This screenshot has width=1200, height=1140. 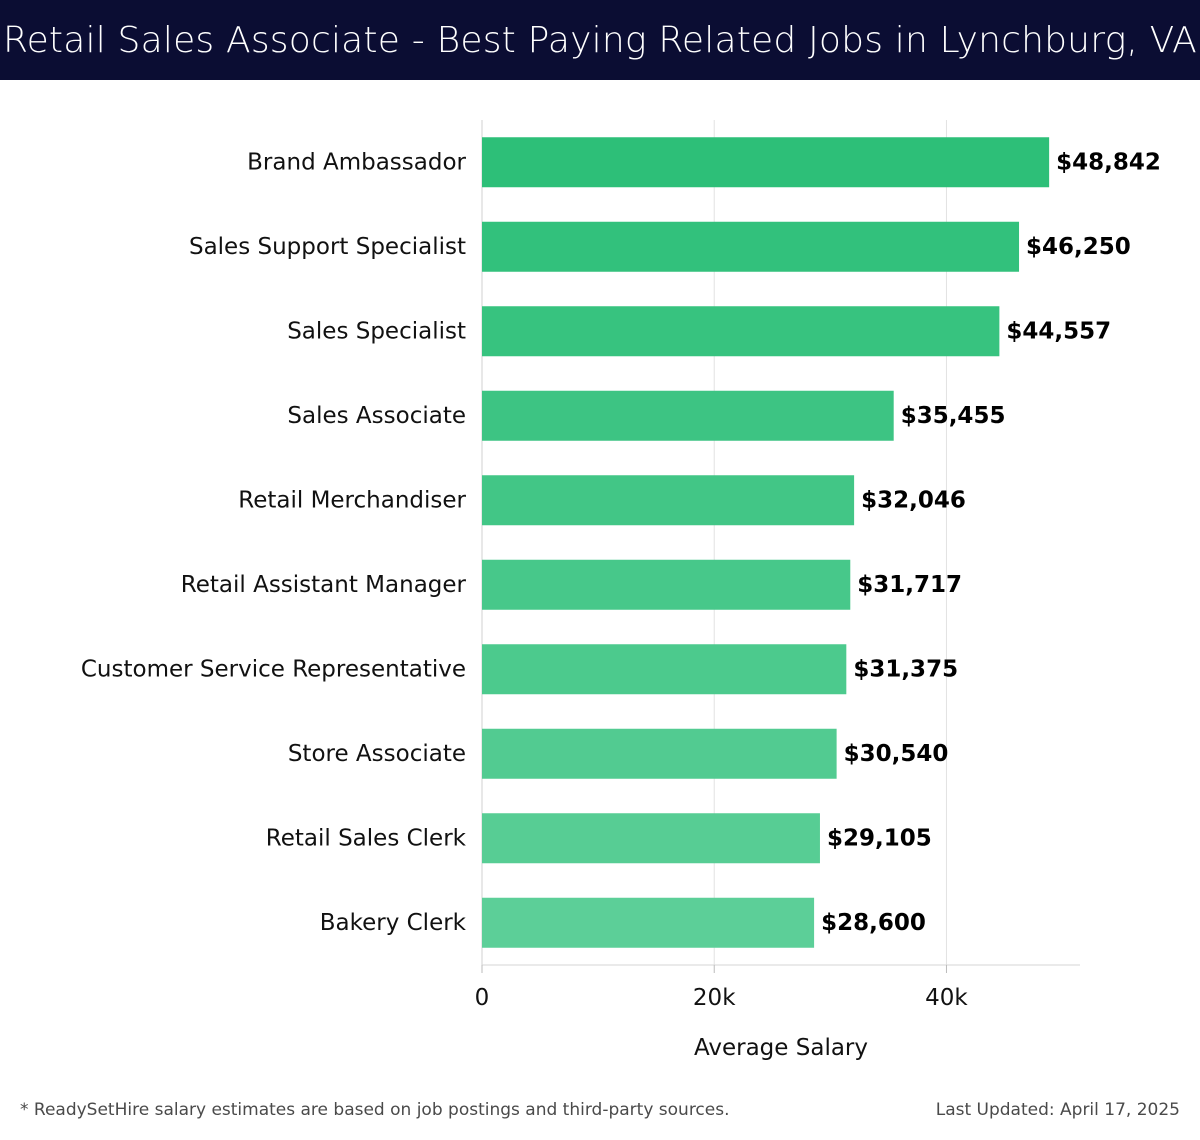 I want to click on category-label: Store Associate, so click(x=377, y=754).